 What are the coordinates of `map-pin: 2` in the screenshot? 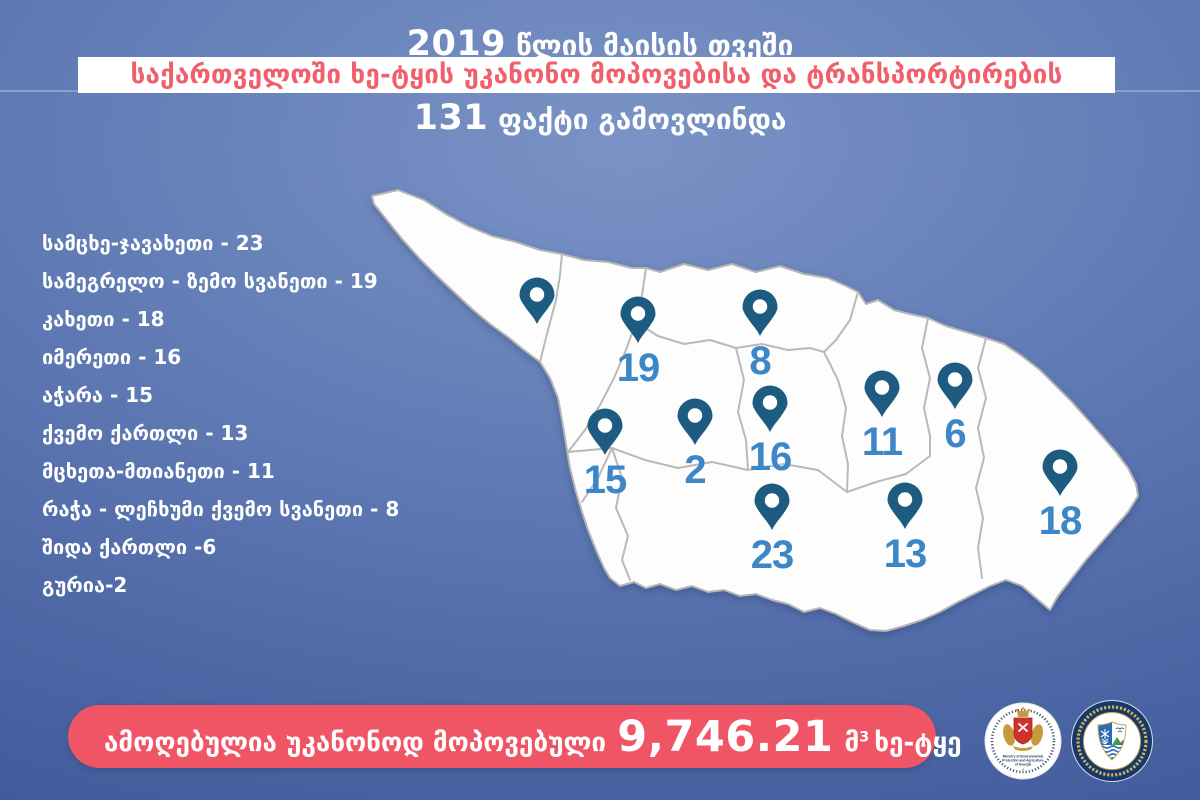 It's located at (695, 445).